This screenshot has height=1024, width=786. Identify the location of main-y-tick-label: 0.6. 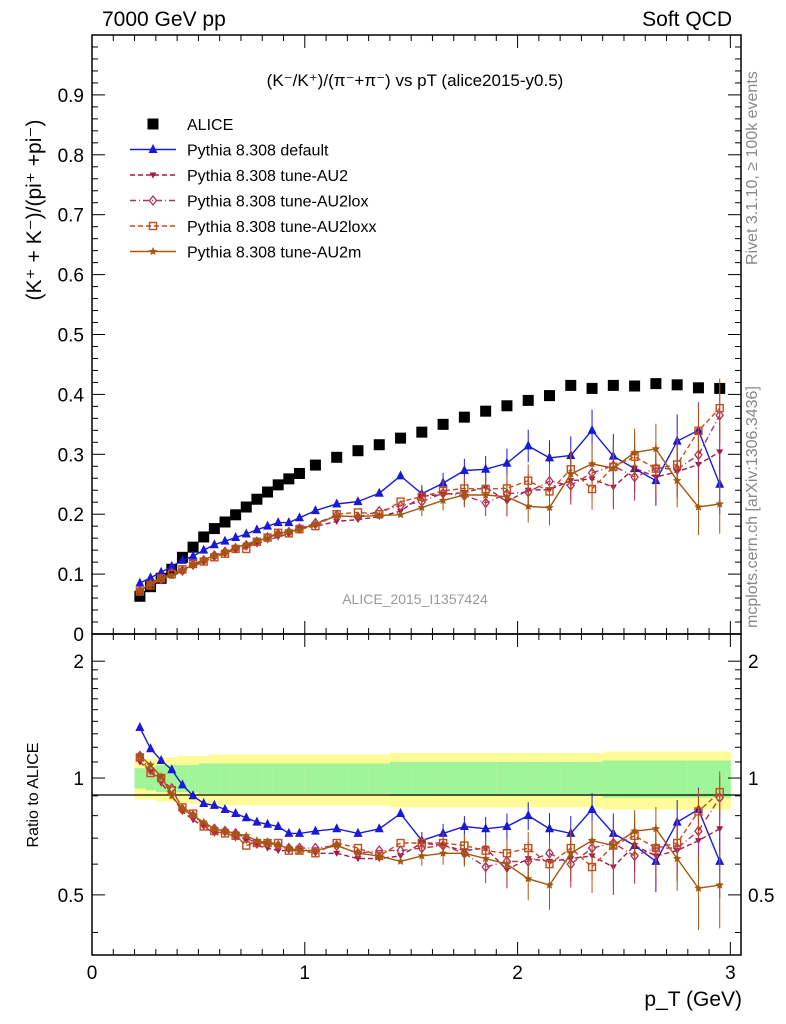
(71, 276).